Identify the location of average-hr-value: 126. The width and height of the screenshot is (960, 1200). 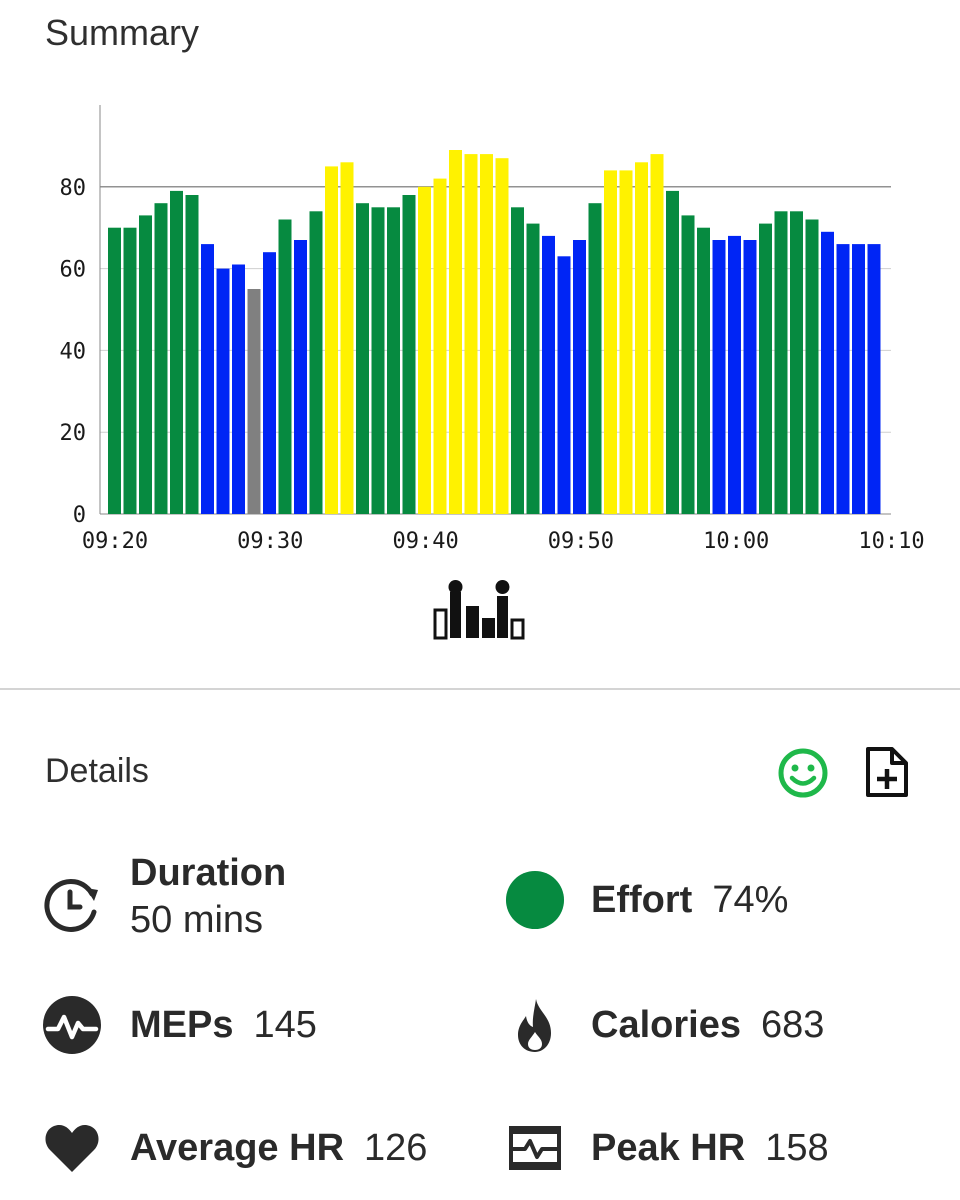
(396, 1147).